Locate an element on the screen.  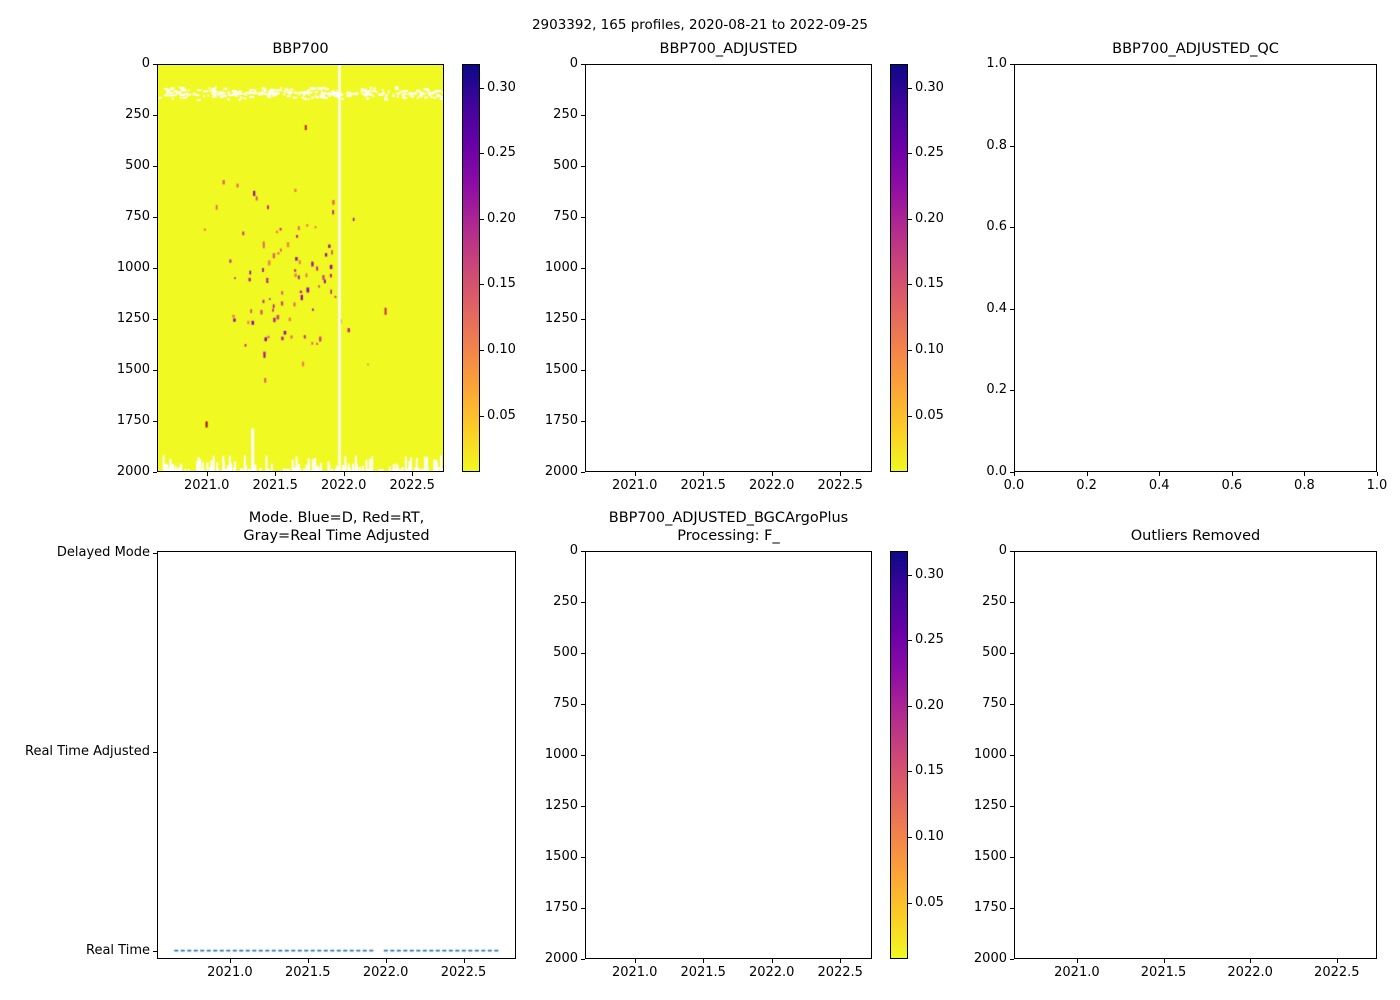
axes-bbp700-adjusted-qc is located at coordinates (1195, 268).